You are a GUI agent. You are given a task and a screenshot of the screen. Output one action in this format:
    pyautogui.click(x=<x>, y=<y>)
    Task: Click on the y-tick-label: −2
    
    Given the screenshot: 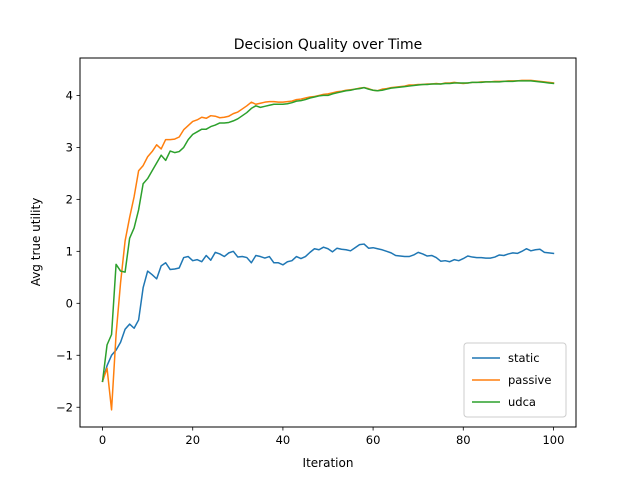 What is the action you would take?
    pyautogui.click(x=64, y=407)
    